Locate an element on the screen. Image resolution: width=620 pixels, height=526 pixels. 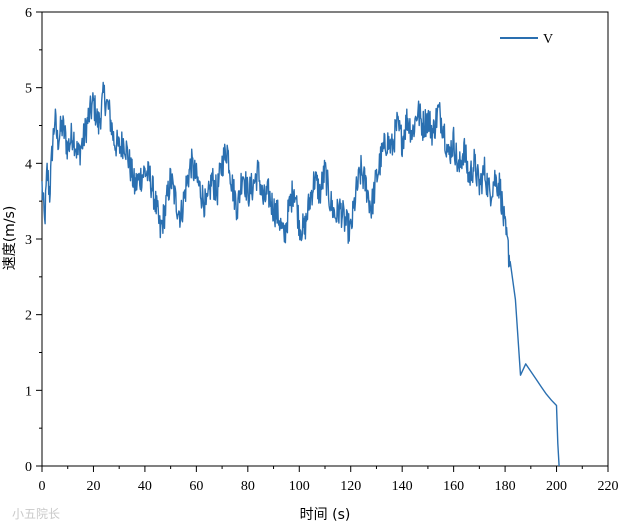
x-tick-label: 60 is located at coordinates (196, 486).